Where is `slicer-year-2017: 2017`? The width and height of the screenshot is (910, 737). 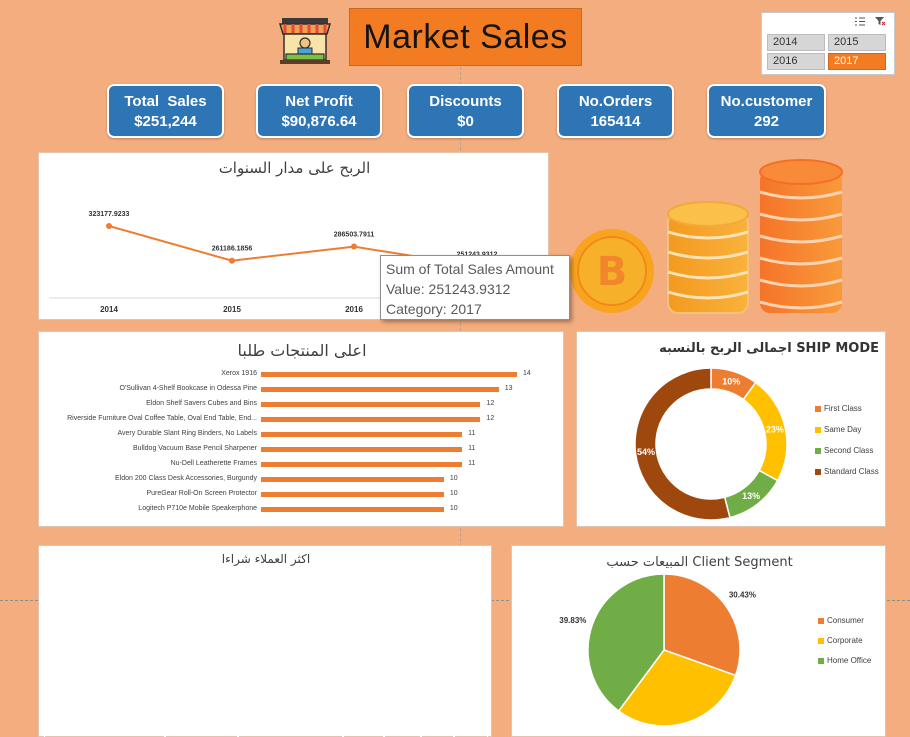 slicer-year-2017: 2017 is located at coordinates (857, 61).